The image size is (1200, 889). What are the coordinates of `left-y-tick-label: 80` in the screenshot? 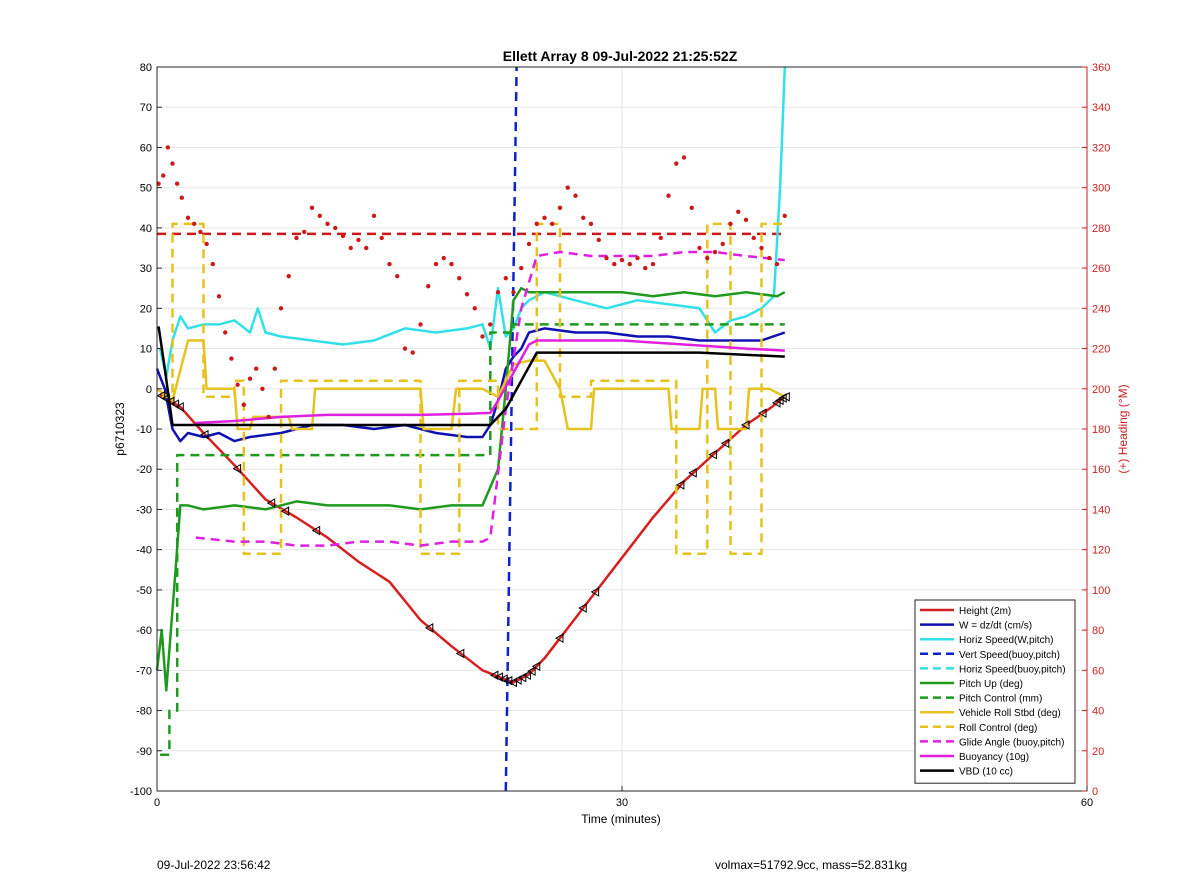 It's located at (146, 68).